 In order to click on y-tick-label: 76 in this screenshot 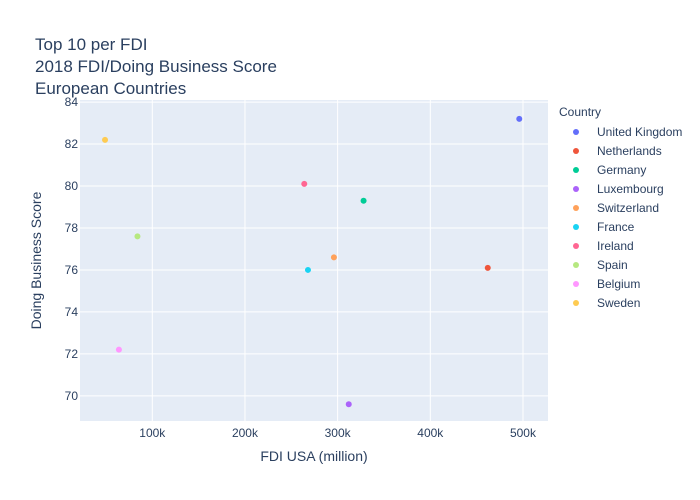, I will do `click(72, 270)`.